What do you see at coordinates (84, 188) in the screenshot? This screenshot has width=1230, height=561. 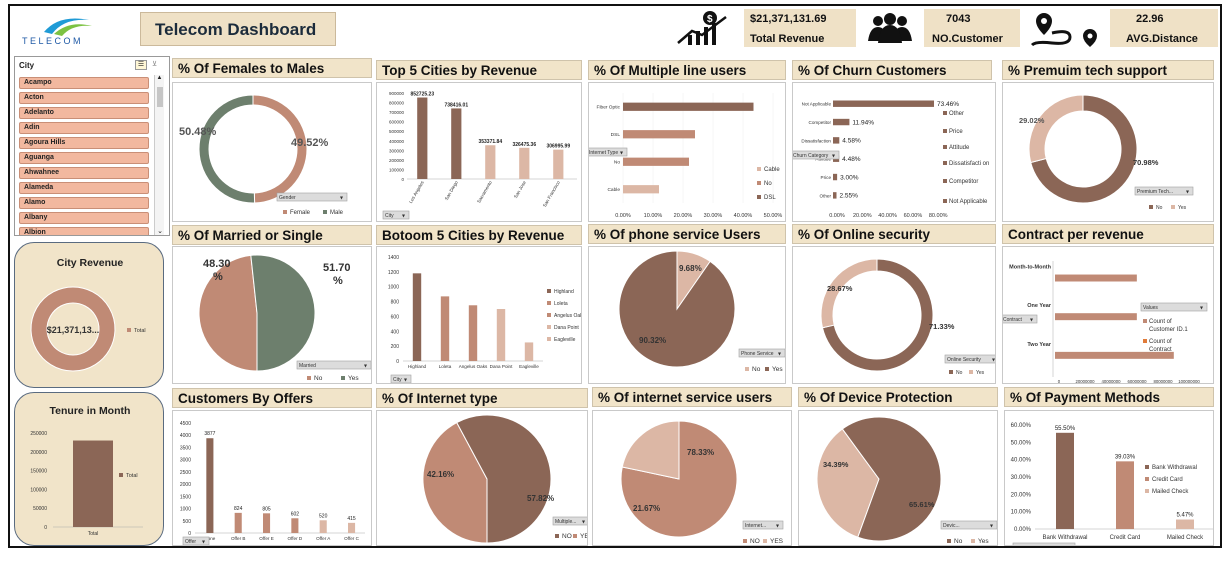 I see `slicer-item: Alameda` at bounding box center [84, 188].